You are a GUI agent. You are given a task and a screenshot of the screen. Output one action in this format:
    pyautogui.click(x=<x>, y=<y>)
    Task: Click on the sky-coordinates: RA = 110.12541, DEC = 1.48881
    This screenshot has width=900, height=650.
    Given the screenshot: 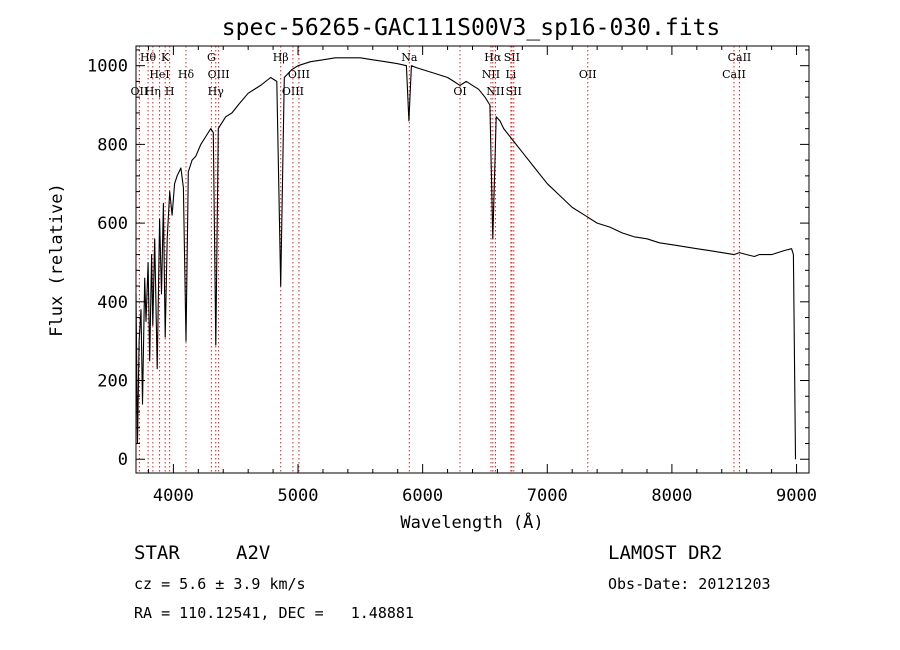 What is the action you would take?
    pyautogui.click(x=274, y=613)
    